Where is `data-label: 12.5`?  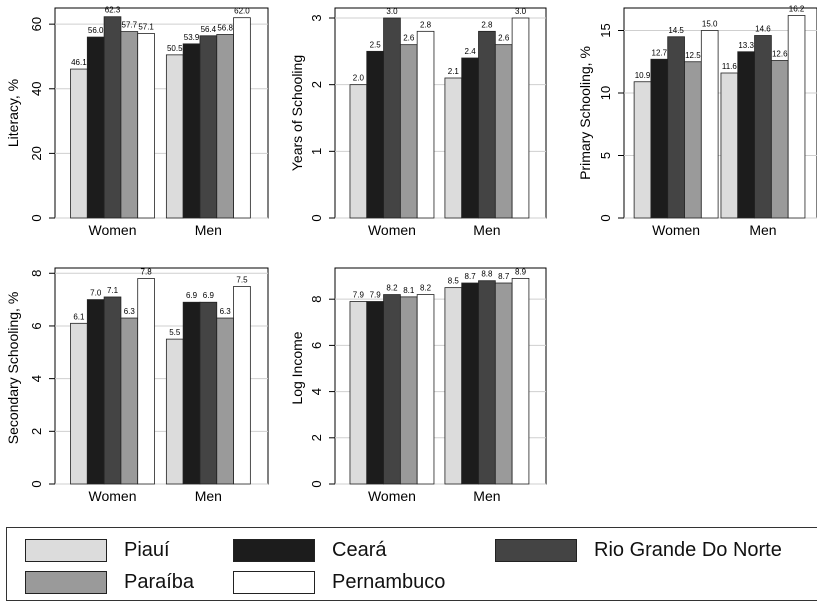 data-label: 12.5 is located at coordinates (693, 55).